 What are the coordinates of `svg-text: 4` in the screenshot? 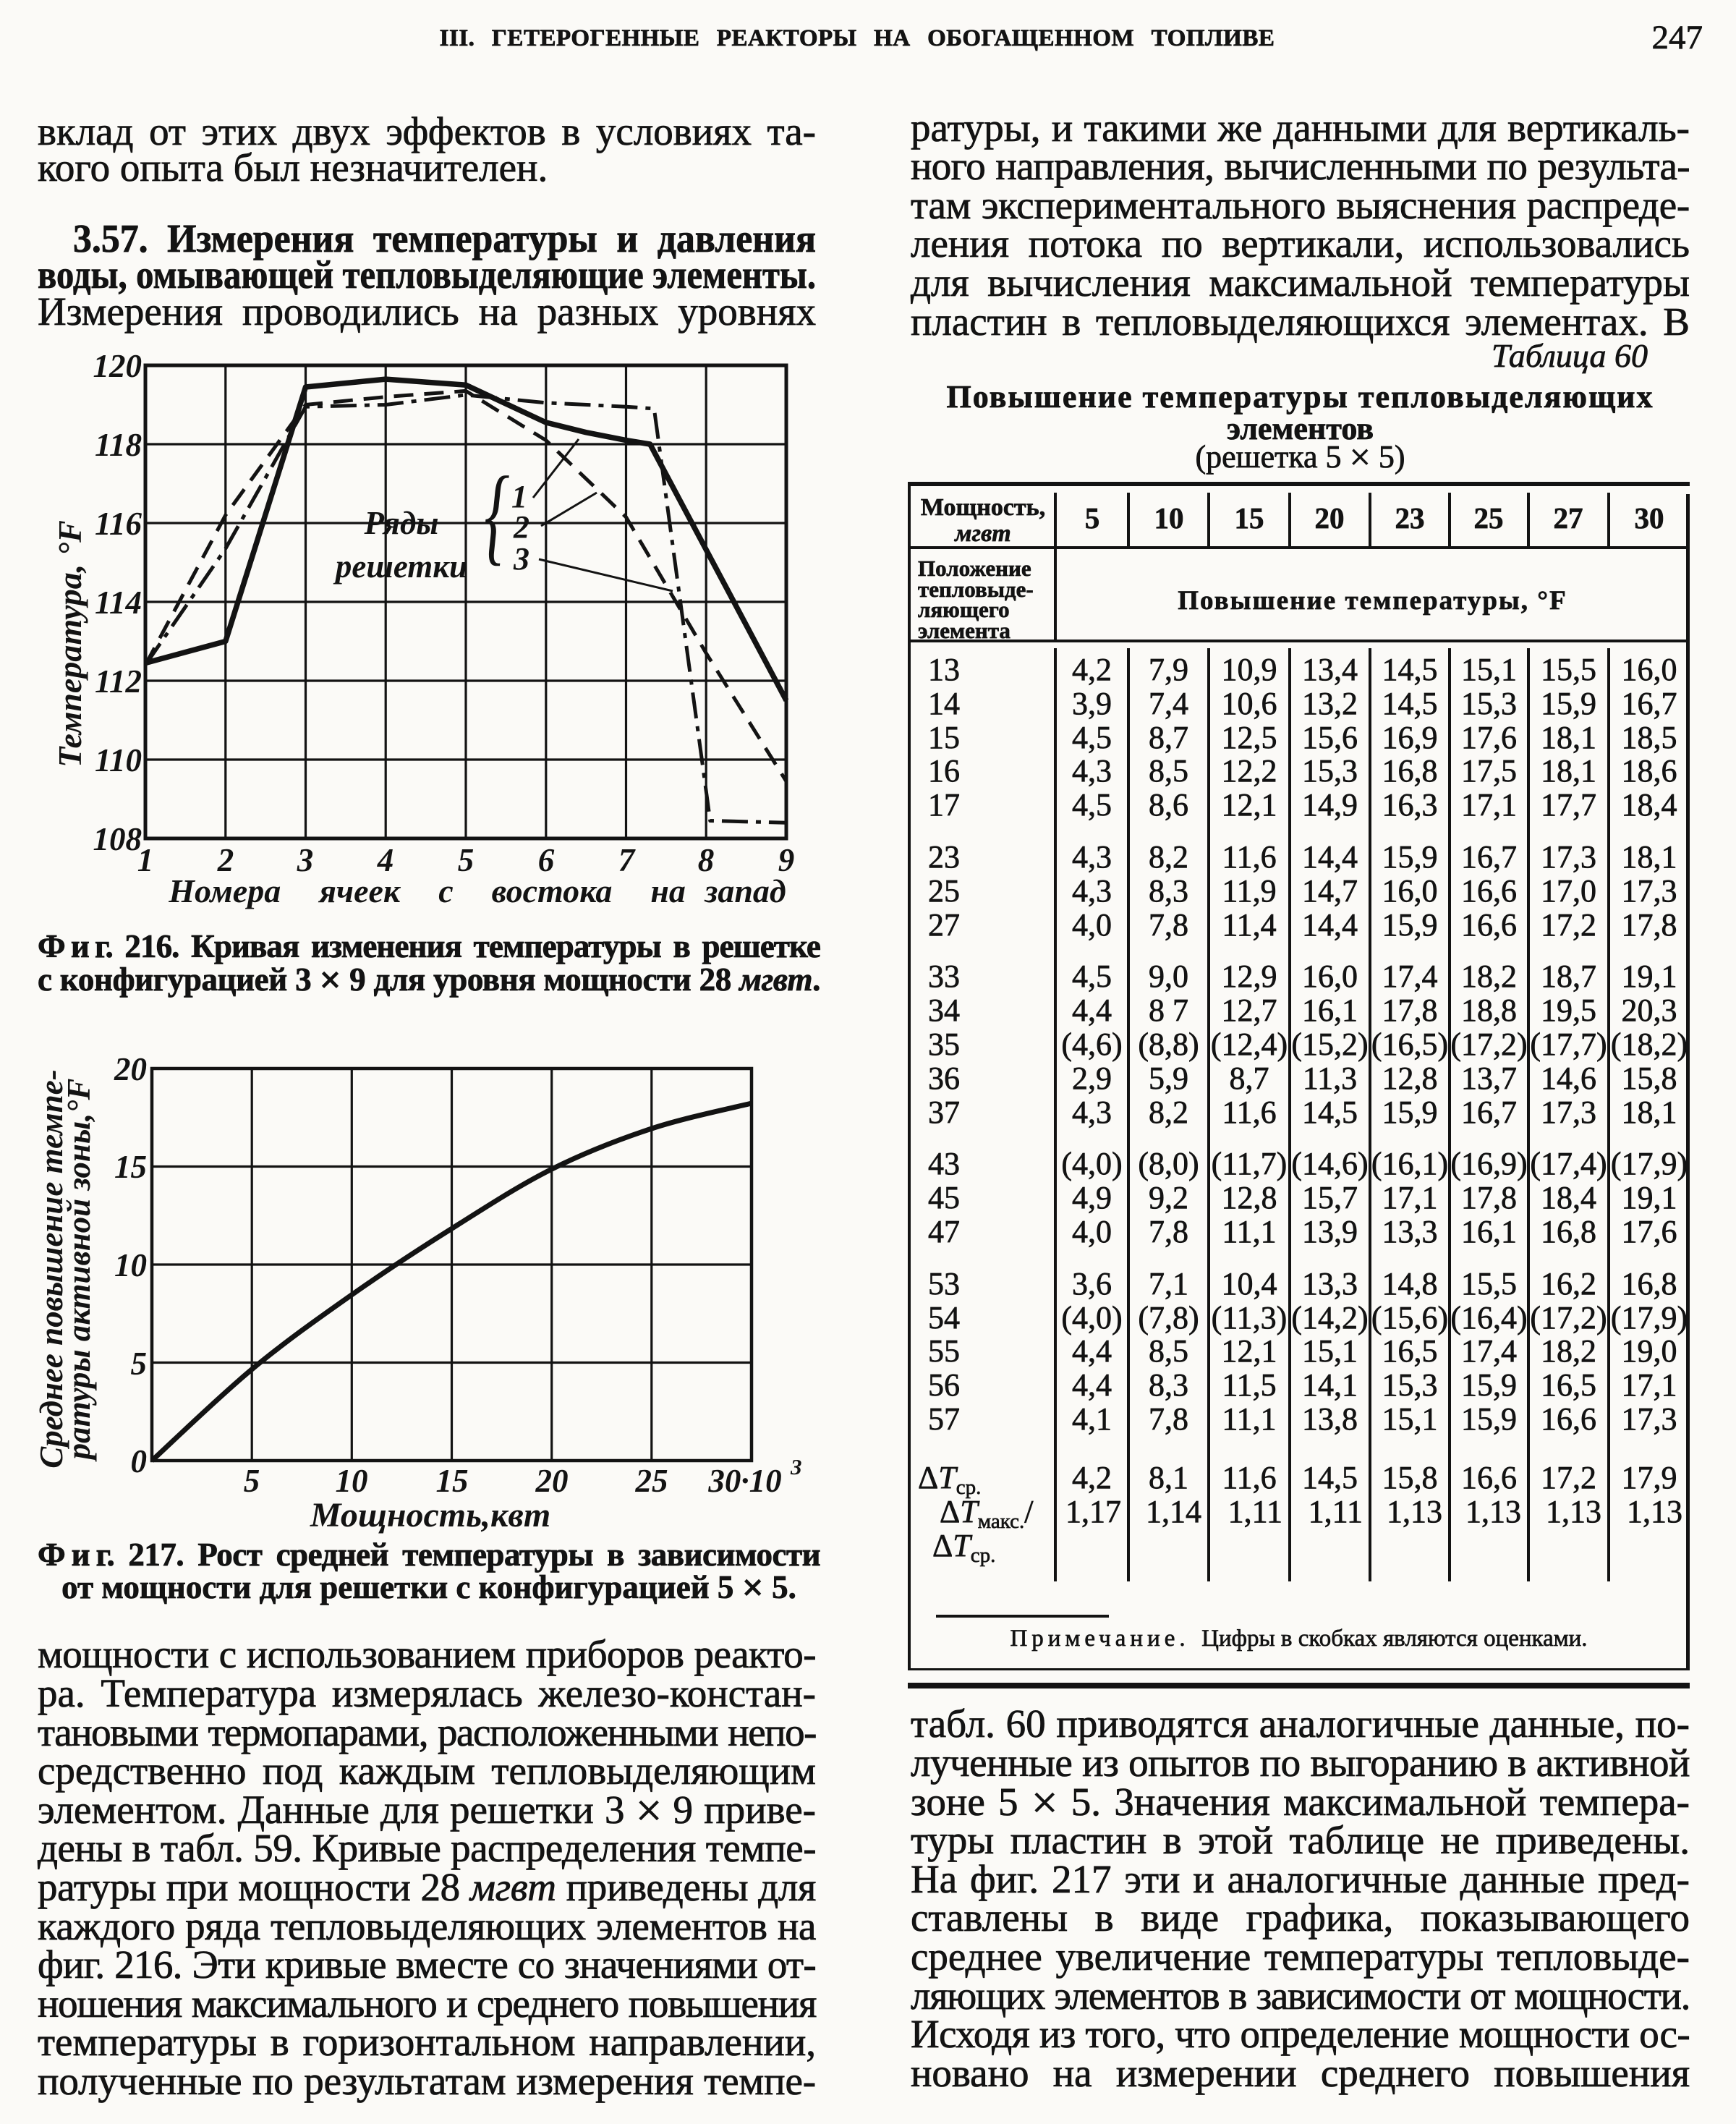 It's located at (386, 860).